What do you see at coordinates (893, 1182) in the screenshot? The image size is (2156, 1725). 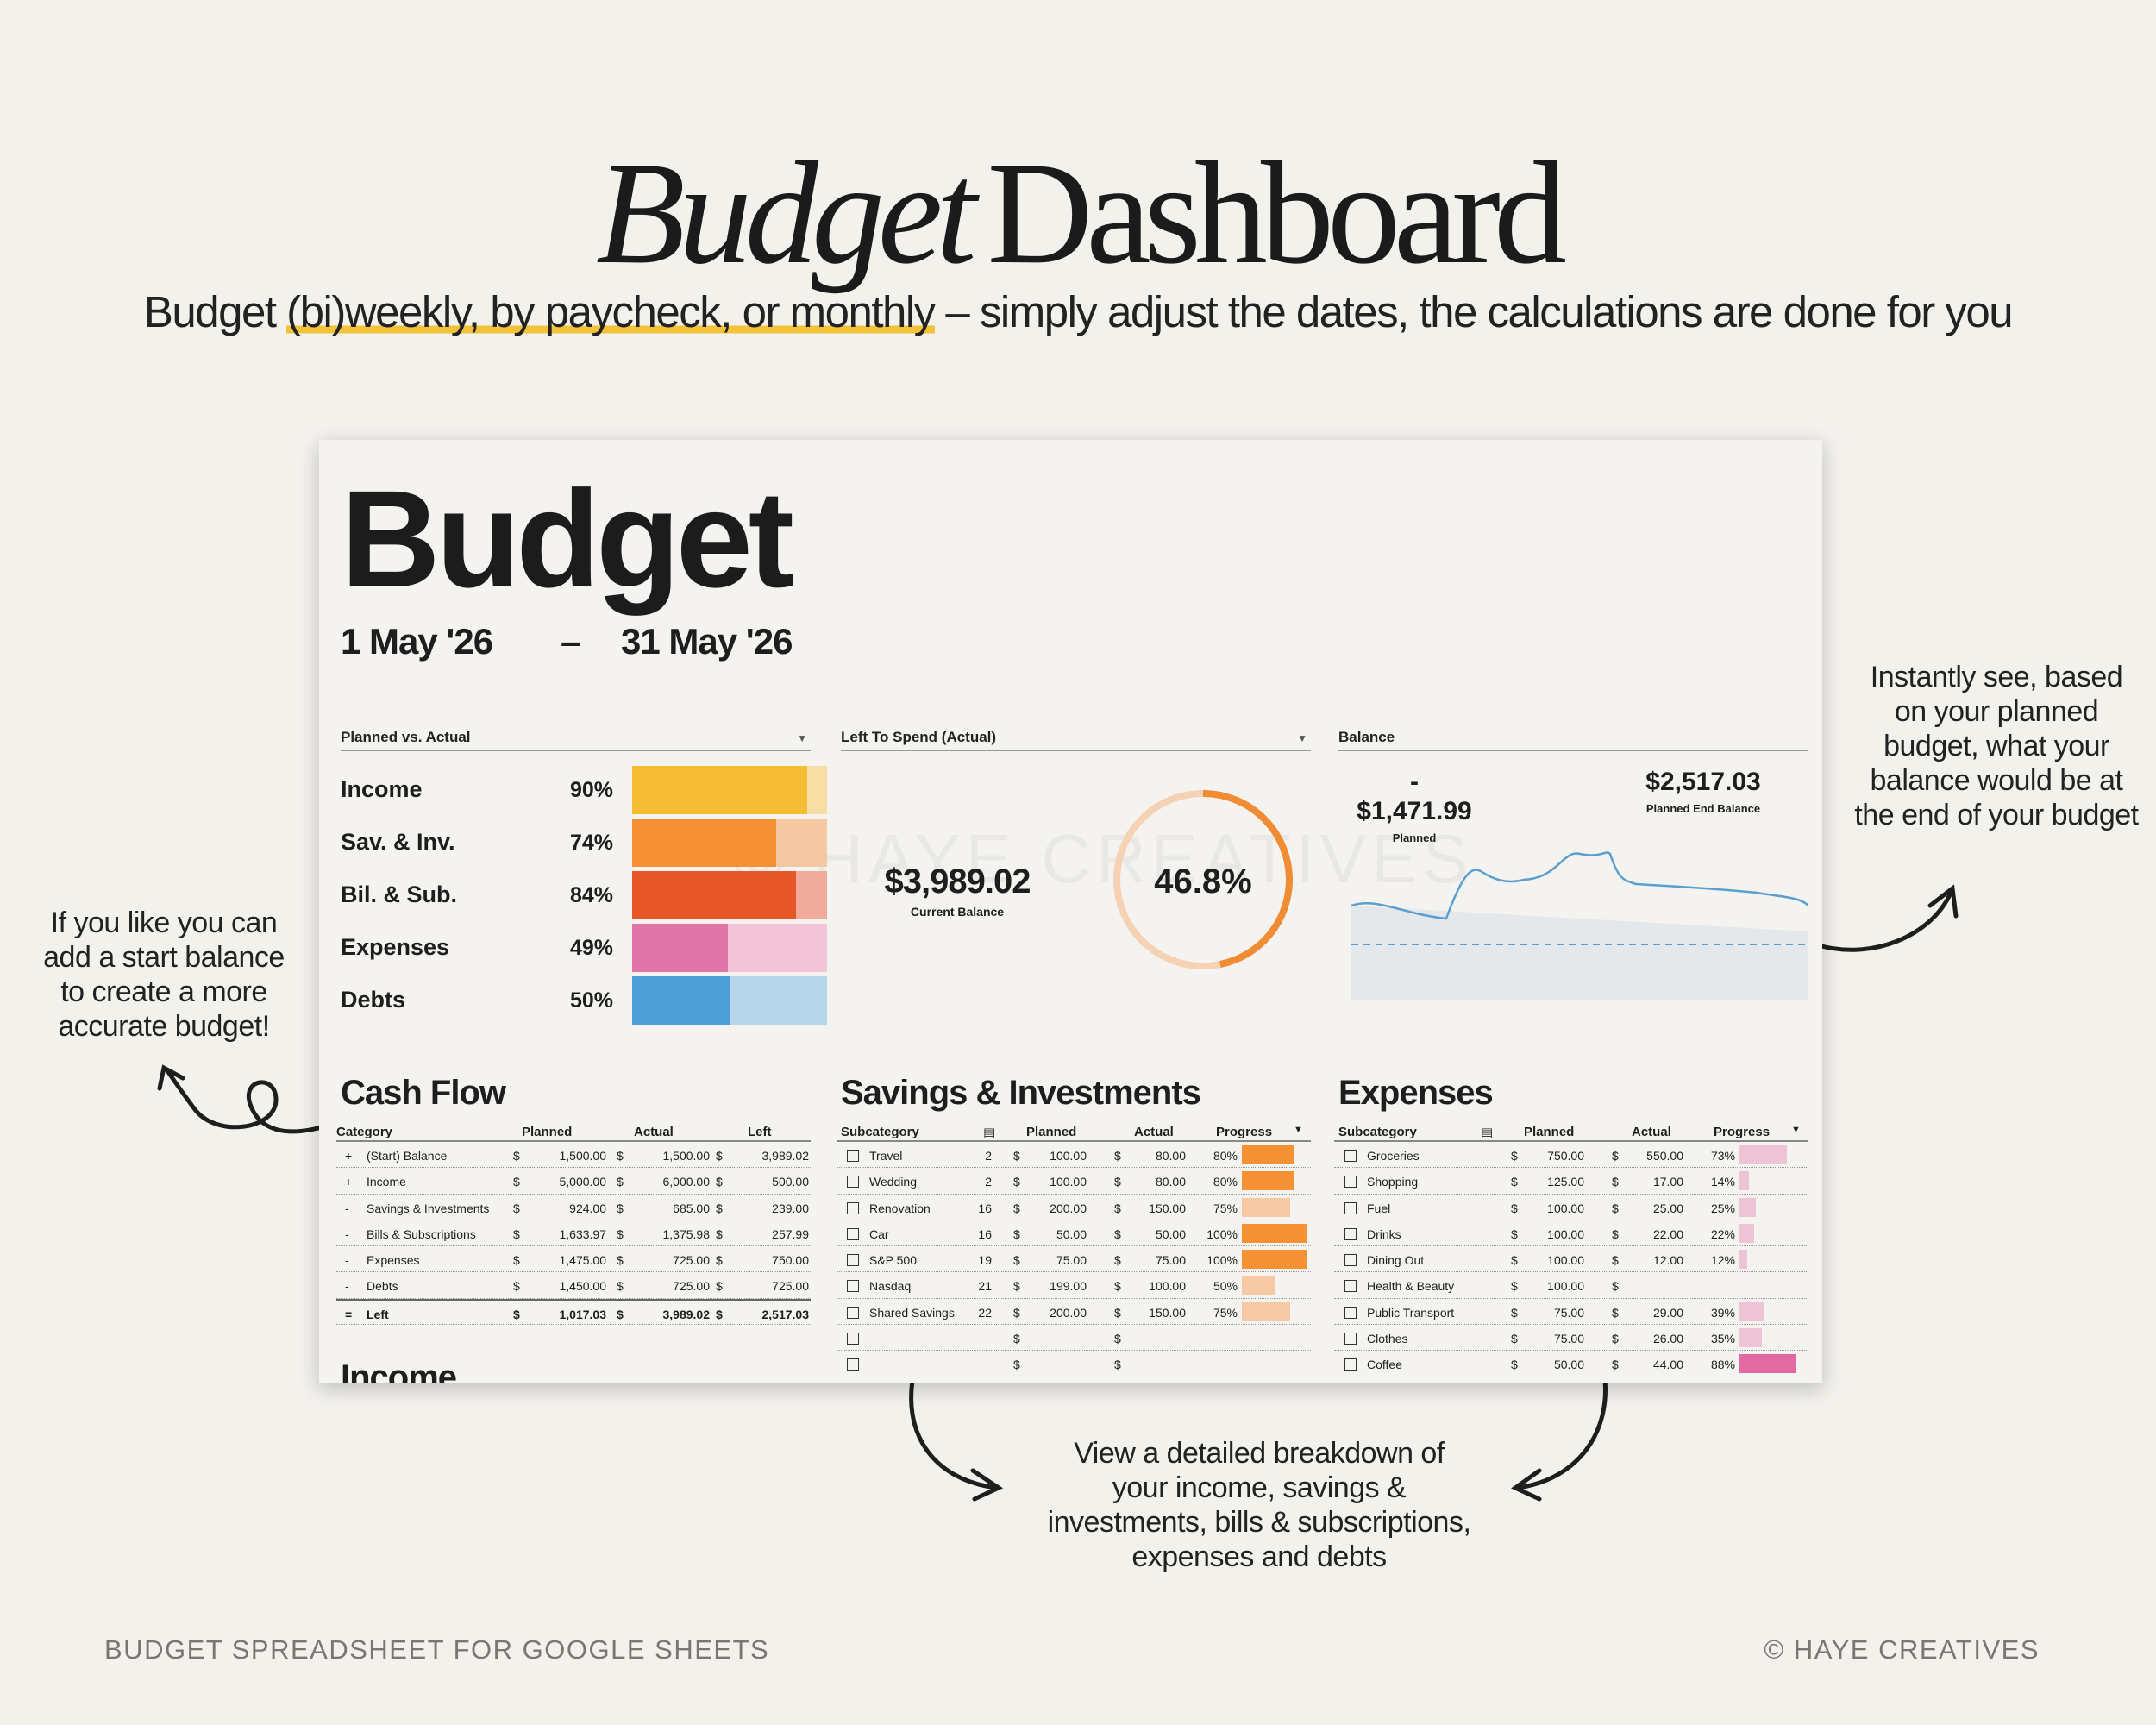 I see `row-subcategory: Wedding` at bounding box center [893, 1182].